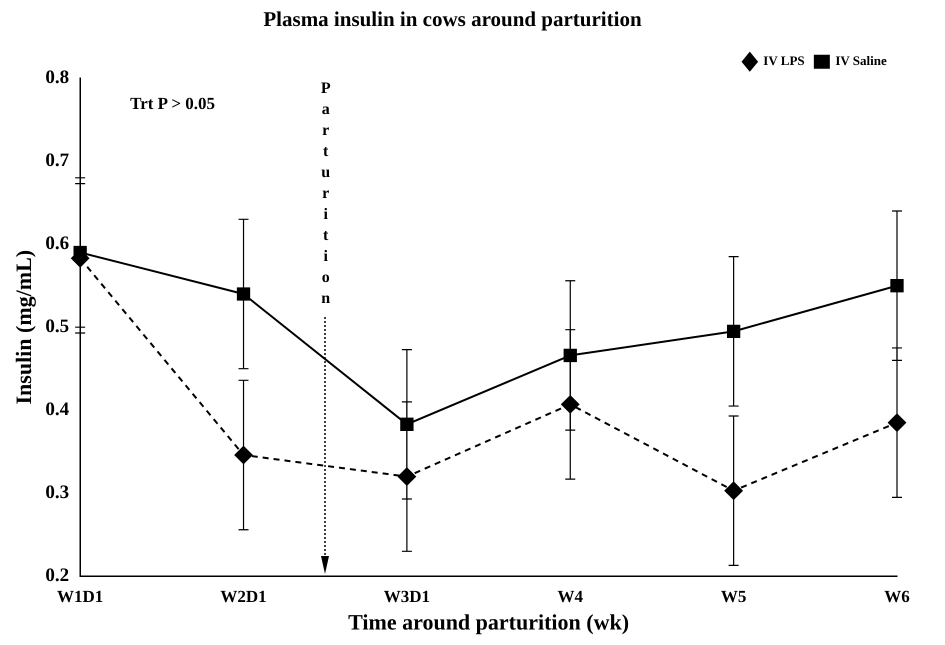  Describe the element at coordinates (23, 327) in the screenshot. I see `y-axis-title: Insulin (mg/mL)` at that location.